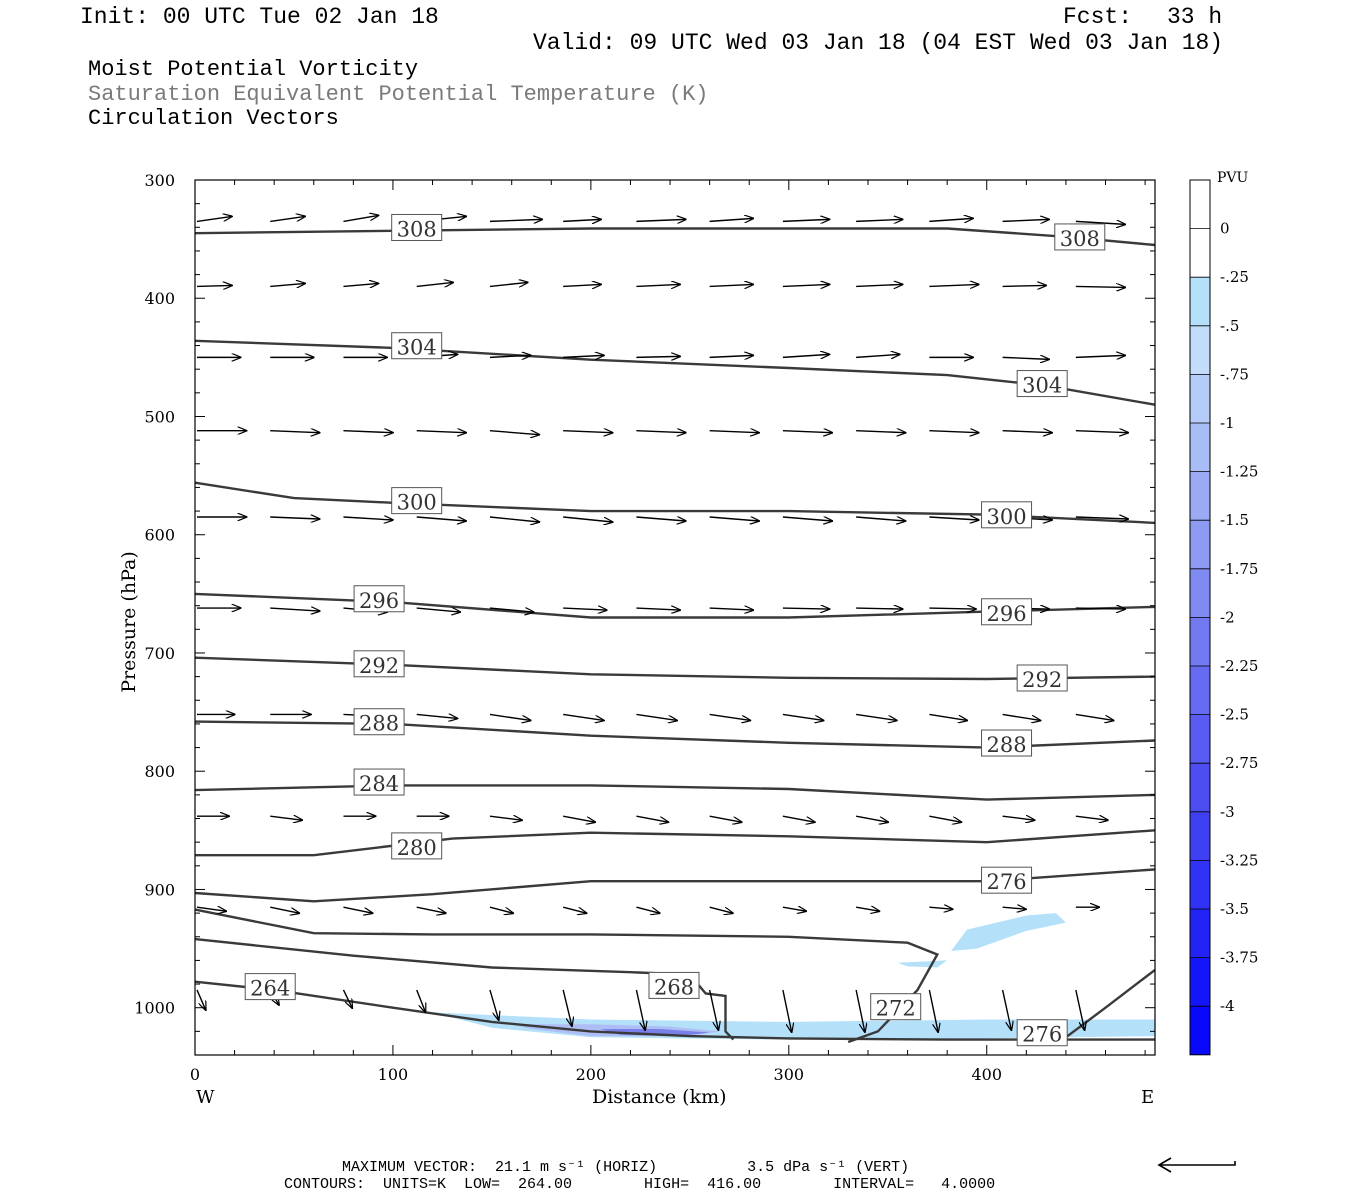 The image size is (1350, 1200). I want to click on forecast-label: Fcst:, so click(1098, 17).